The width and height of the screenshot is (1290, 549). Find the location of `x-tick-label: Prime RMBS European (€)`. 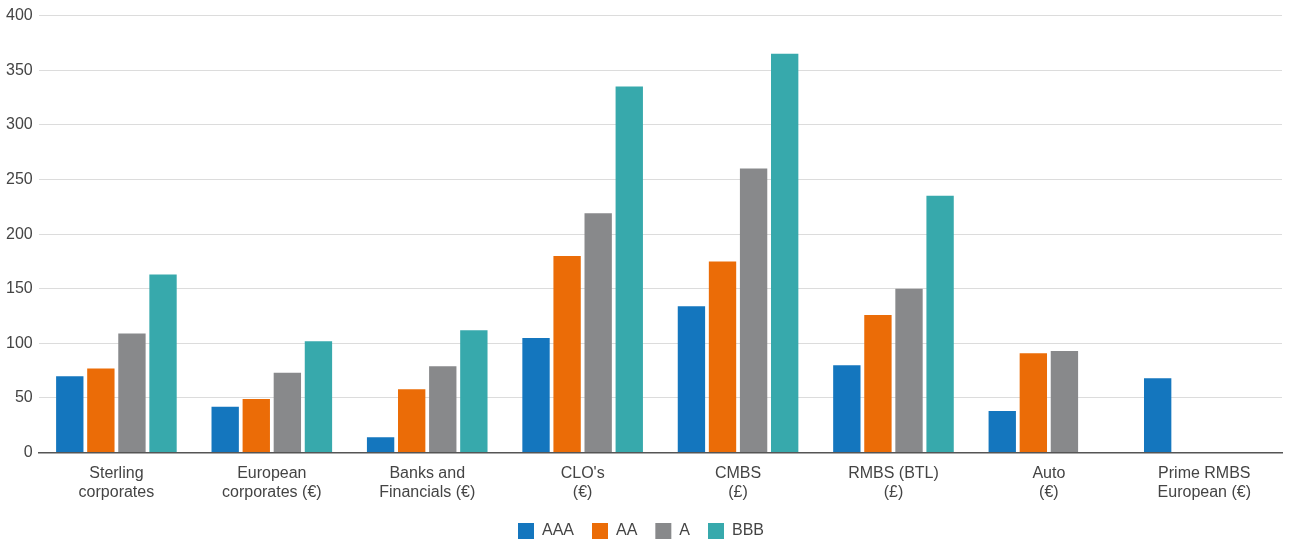

x-tick-label: Prime RMBS European (€) is located at coordinates (1204, 481).